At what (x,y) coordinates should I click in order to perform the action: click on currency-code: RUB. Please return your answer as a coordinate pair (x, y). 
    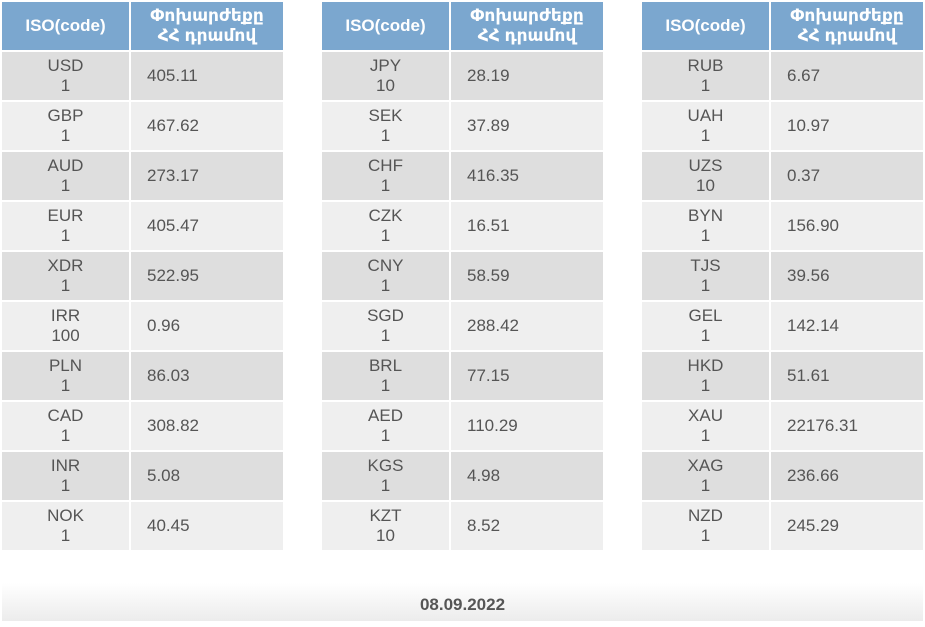
    Looking at the image, I should click on (705, 65).